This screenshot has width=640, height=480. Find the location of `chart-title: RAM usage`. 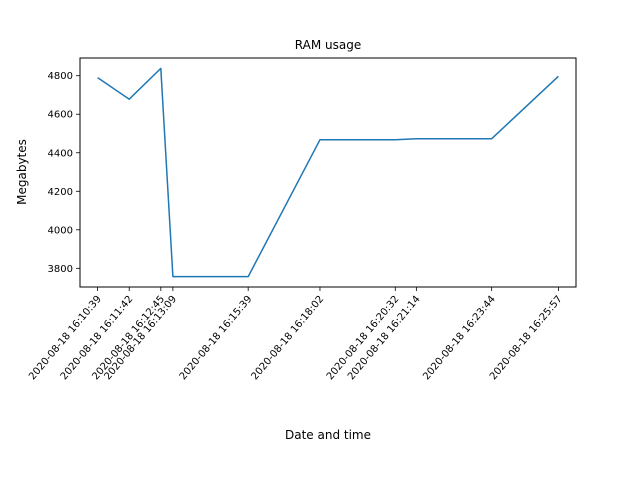

chart-title: RAM usage is located at coordinates (328, 45).